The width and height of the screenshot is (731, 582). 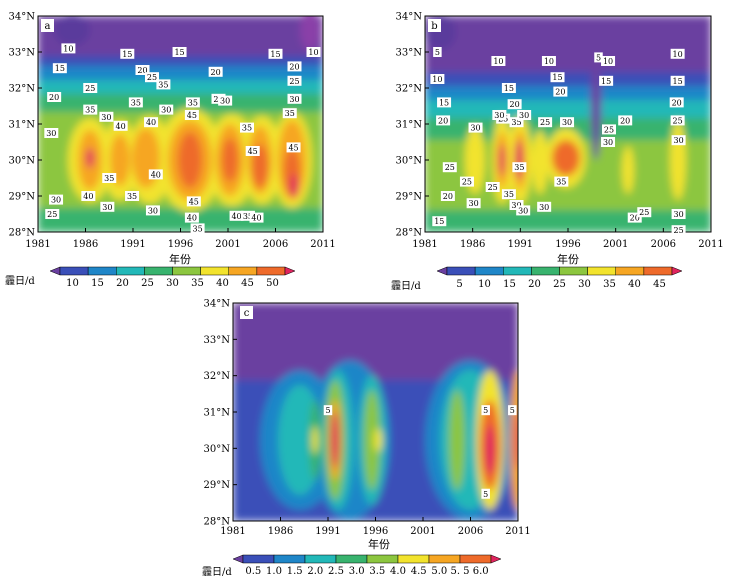 What do you see at coordinates (406, 286) in the screenshot?
I see `panel-b-colorbar-label: 霾日/d` at bounding box center [406, 286].